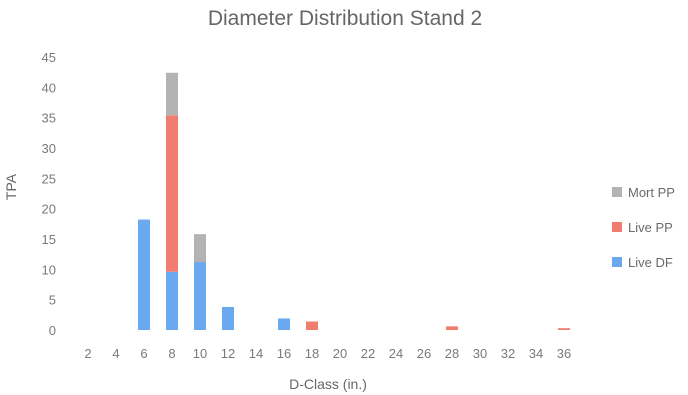  I want to click on x-tick-label: 12, so click(228, 353).